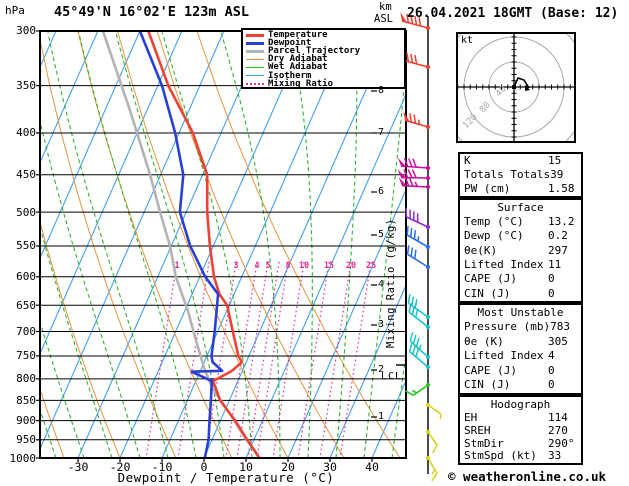  Describe the element at coordinates (26, 30) in the screenshot. I see `pressure-tick-label: 300` at that location.